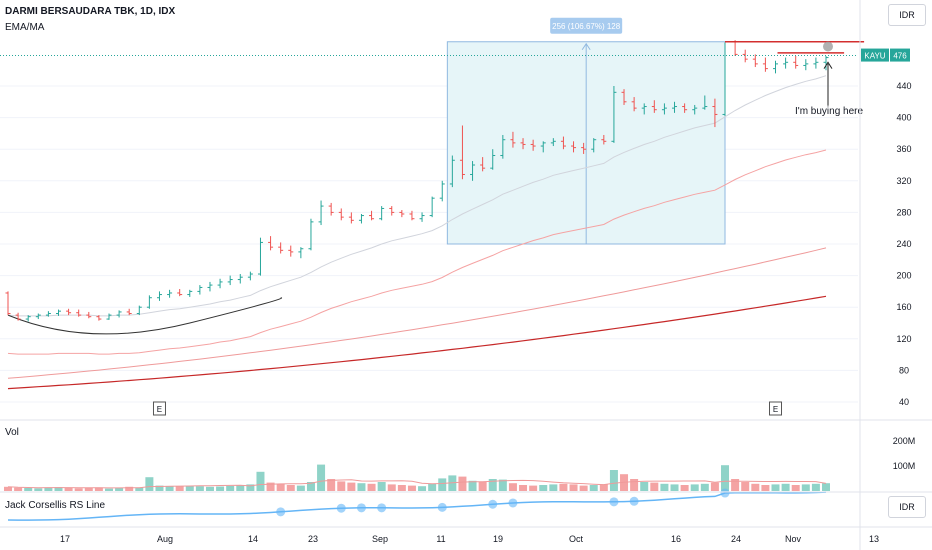  What do you see at coordinates (65, 539) in the screenshot?
I see `time-label: 17` at bounding box center [65, 539].